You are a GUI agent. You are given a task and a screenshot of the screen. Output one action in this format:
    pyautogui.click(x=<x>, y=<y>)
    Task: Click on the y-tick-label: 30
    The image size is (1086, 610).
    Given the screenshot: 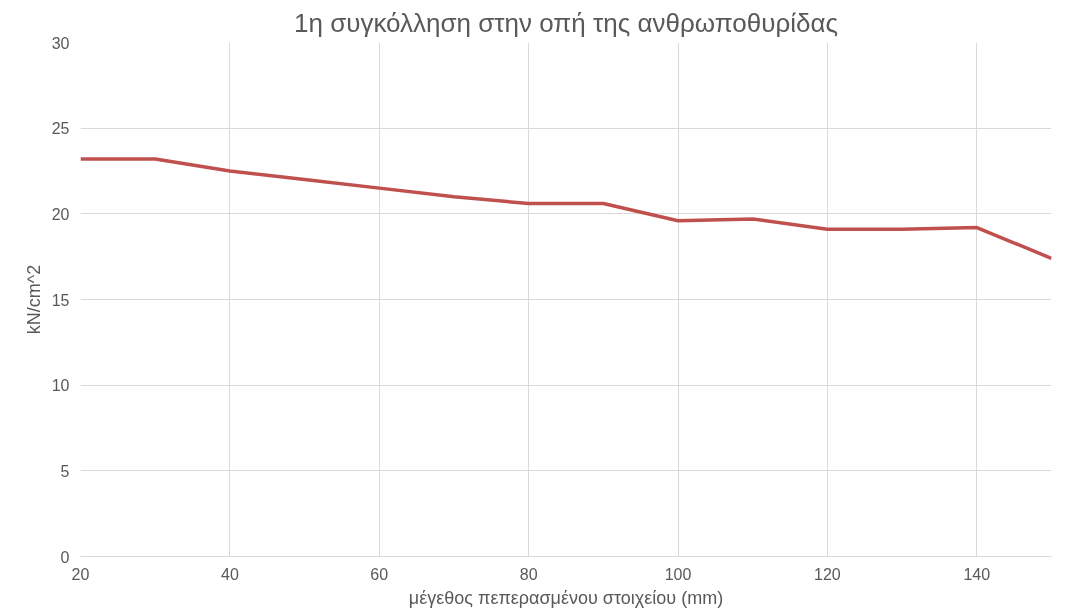 What is the action you would take?
    pyautogui.click(x=60, y=43)
    